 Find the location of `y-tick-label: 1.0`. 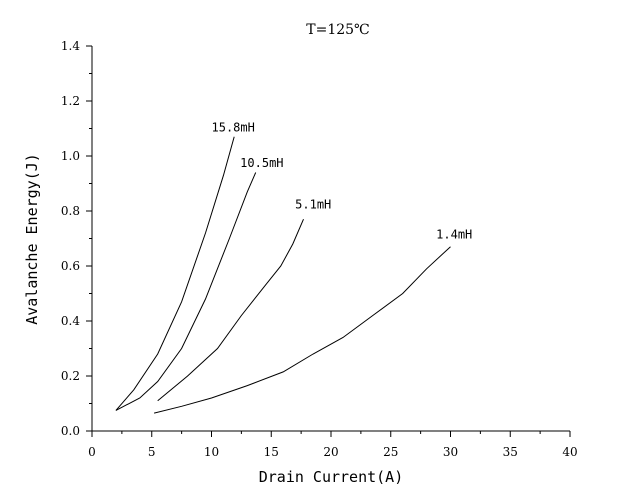

y-tick-label: 1.0 is located at coordinates (70, 156).